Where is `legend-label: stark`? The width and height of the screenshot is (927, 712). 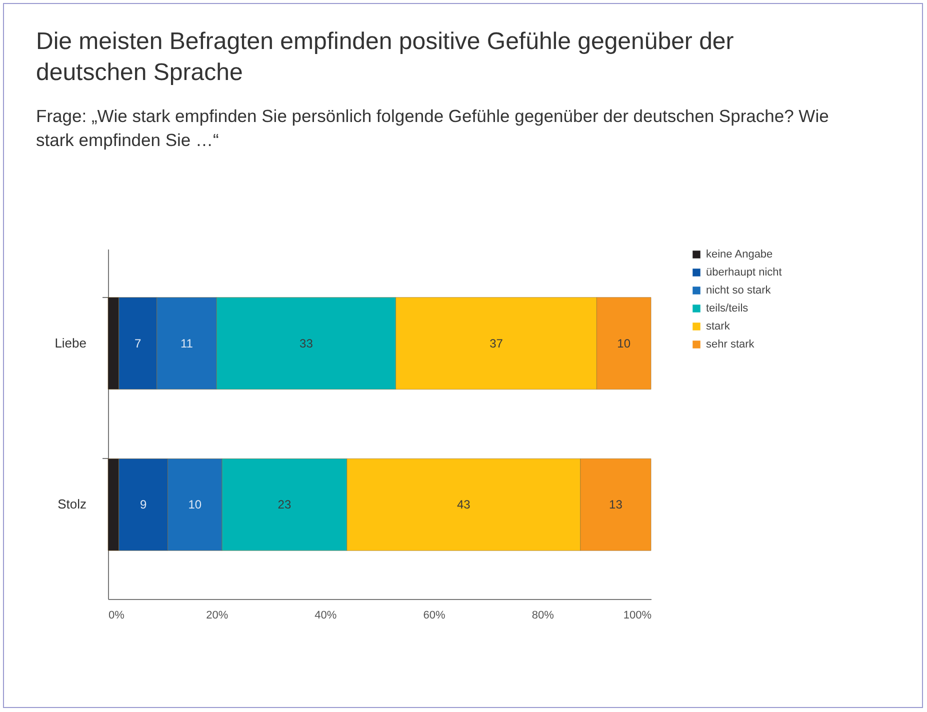 legend-label: stark is located at coordinates (718, 326).